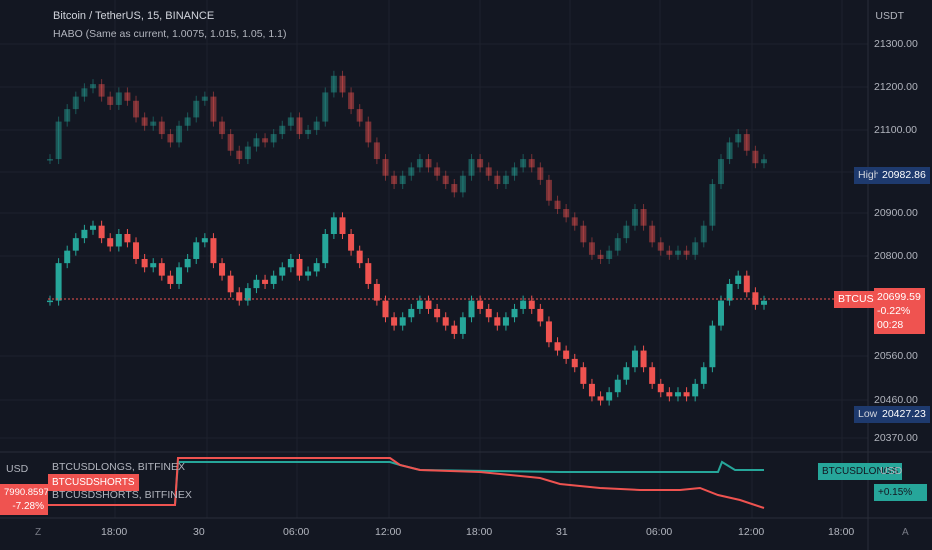  What do you see at coordinates (751, 532) in the screenshot?
I see `time-tick: 12:00` at bounding box center [751, 532].